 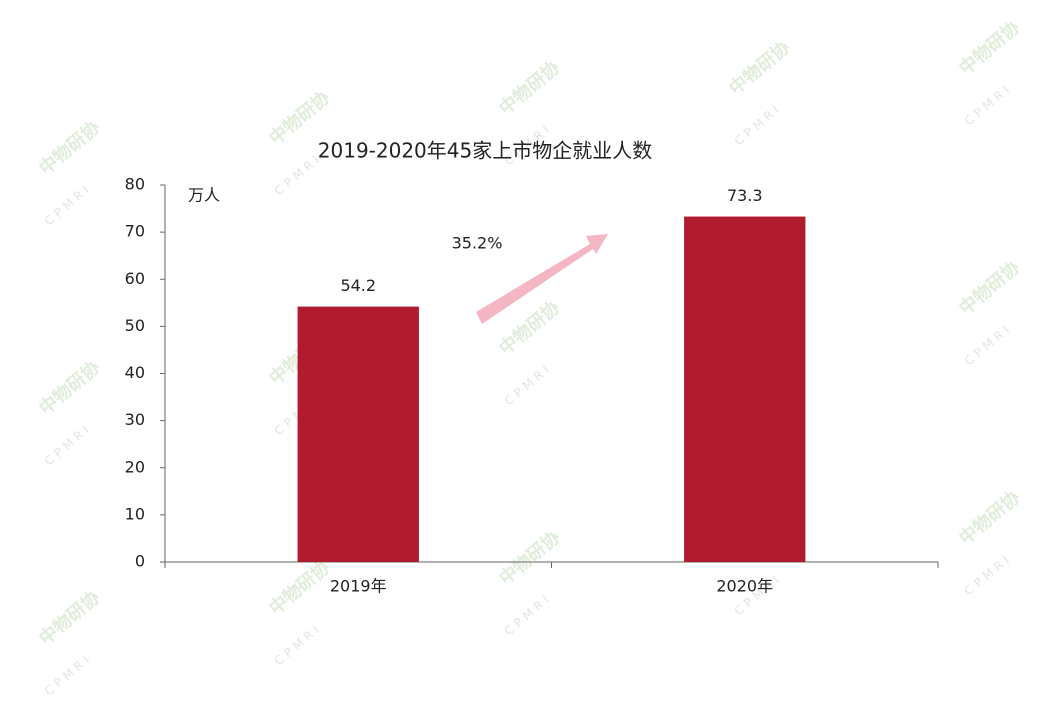 What do you see at coordinates (135, 513) in the screenshot?
I see `y-tick-label: 10` at bounding box center [135, 513].